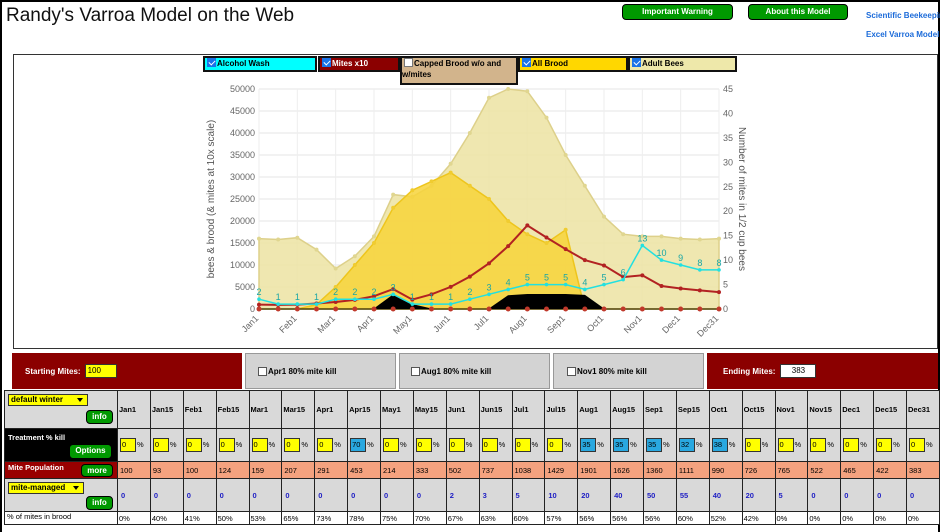 The image size is (940, 532). What do you see at coordinates (397, 518) in the screenshot?
I see `brood-pct-cell: 75%` at bounding box center [397, 518].